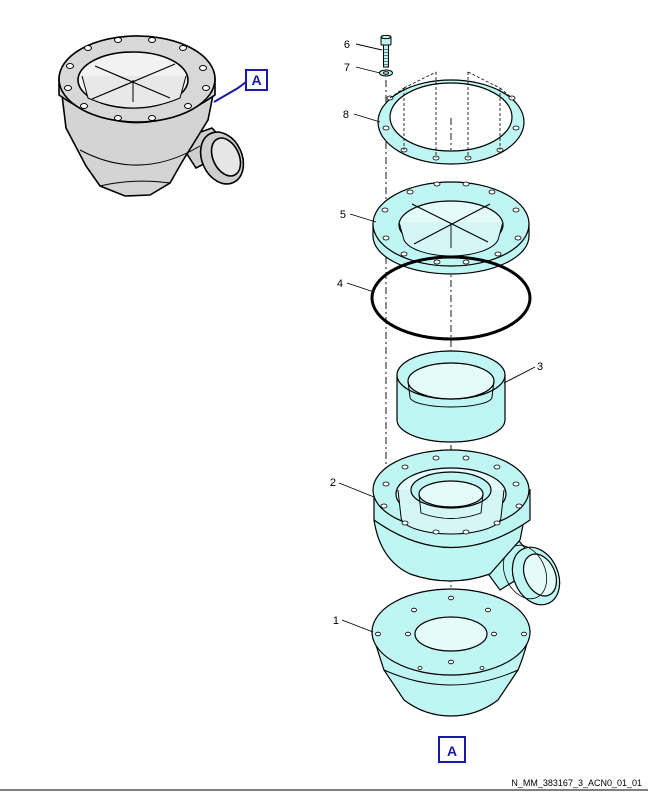  I want to click on label-part-6: 6, so click(347, 45).